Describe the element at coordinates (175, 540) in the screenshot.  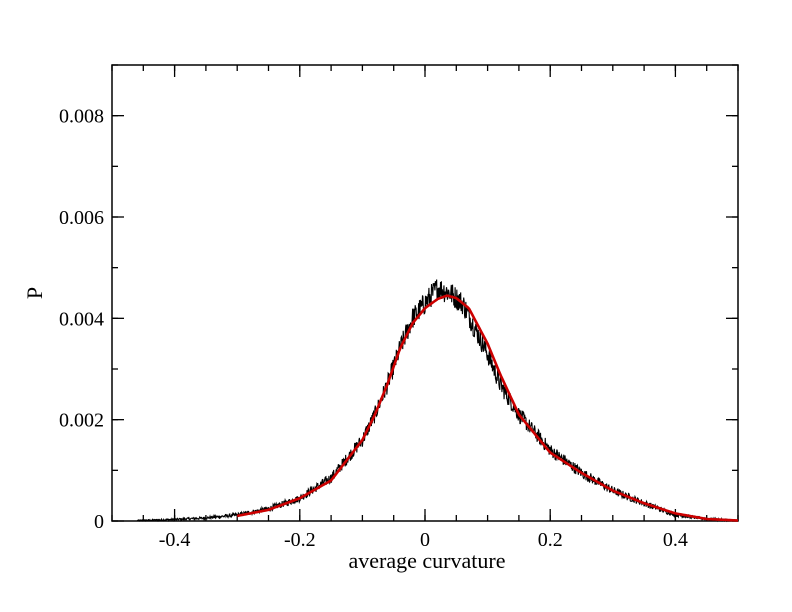
I see `x-tick-label: -0.4` at that location.